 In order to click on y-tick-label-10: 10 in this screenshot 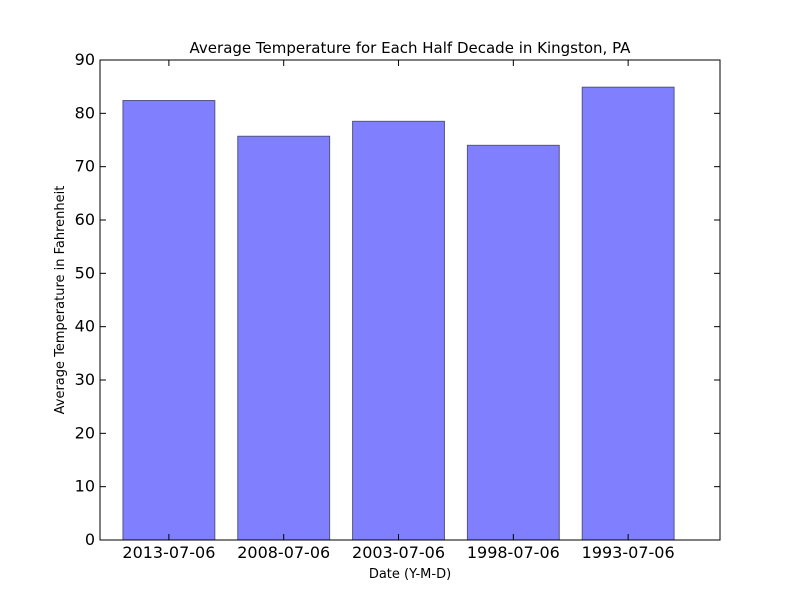, I will do `click(85, 486)`.